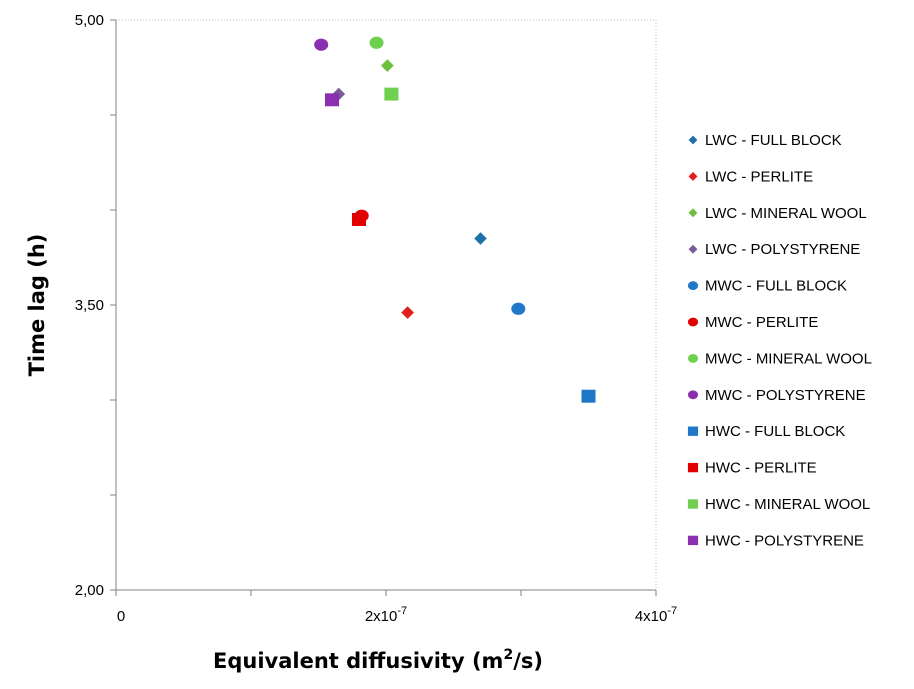 Image resolution: width=914 pixels, height=689 pixels. Describe the element at coordinates (656, 615) in the screenshot. I see `x-tick-label: 4x10⁻⁷` at that location.